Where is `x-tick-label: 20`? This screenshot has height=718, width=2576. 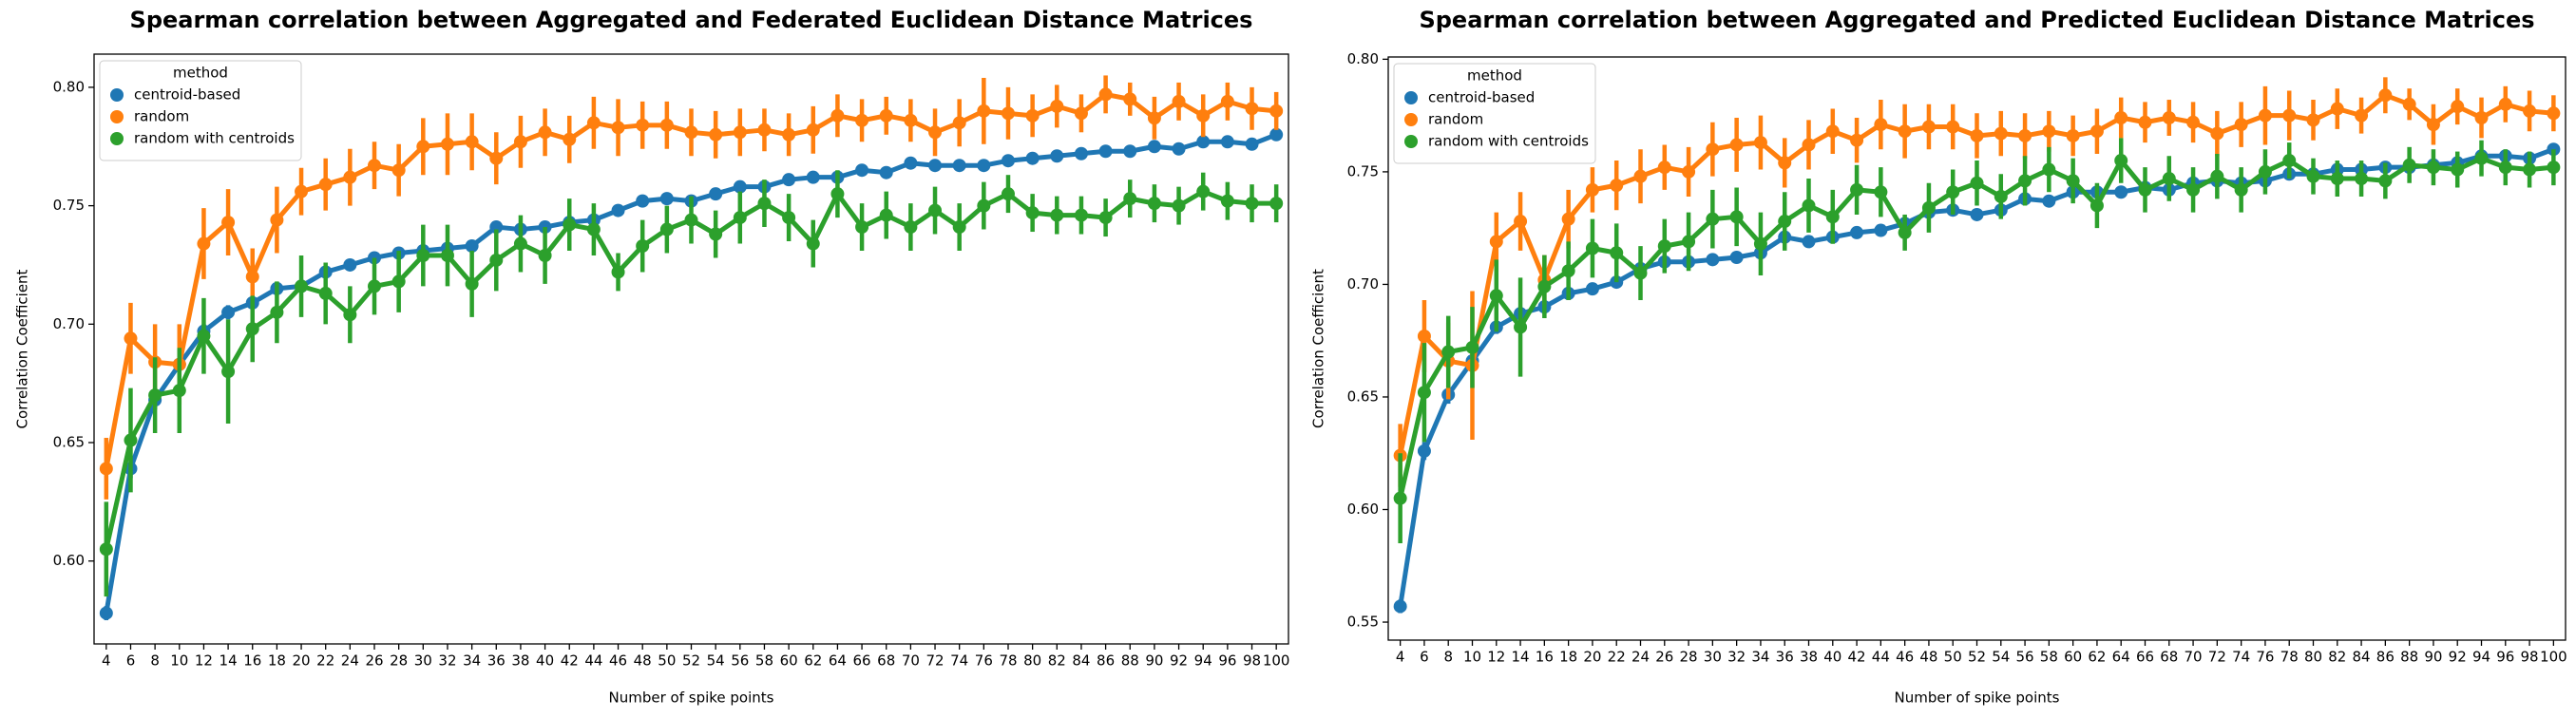 x-tick-label: 20 is located at coordinates (1592, 657).